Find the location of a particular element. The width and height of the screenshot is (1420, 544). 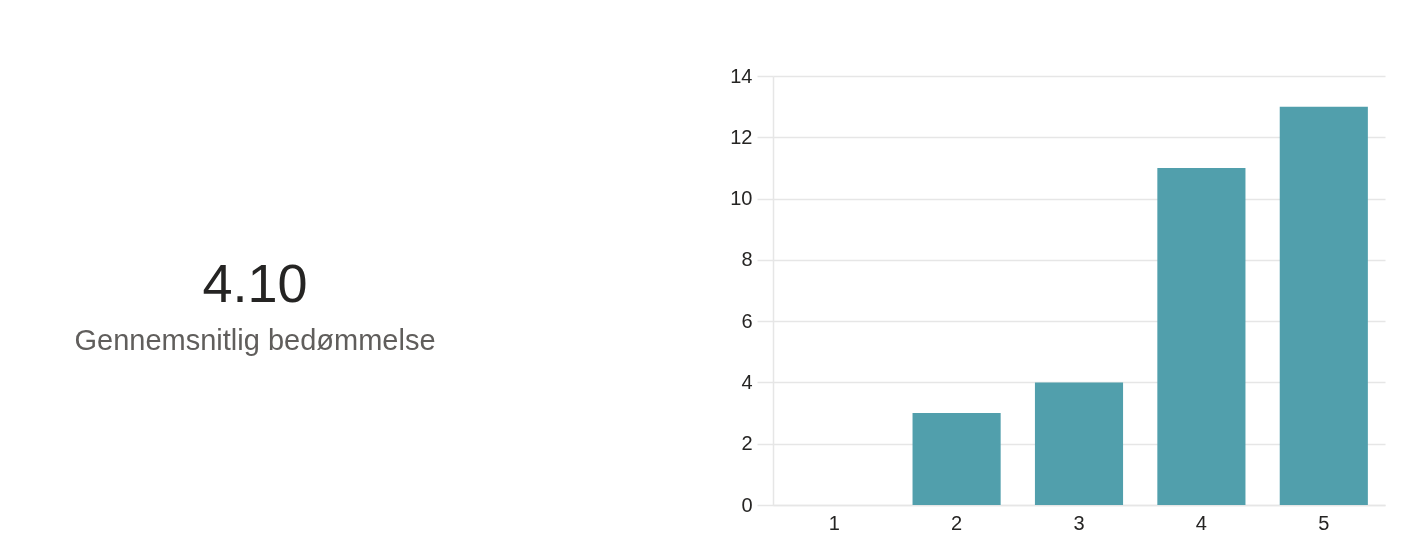

y-tick-label: 12 is located at coordinates (741, 136).